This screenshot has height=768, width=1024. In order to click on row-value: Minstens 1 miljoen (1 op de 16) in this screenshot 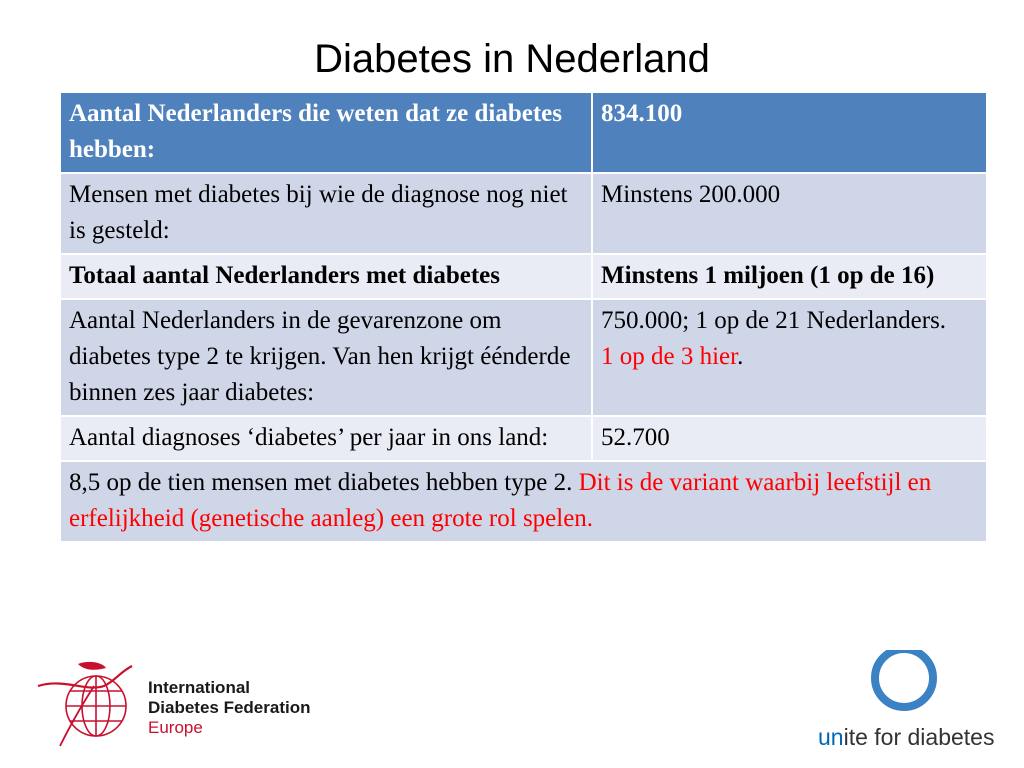, I will do `click(790, 277)`.